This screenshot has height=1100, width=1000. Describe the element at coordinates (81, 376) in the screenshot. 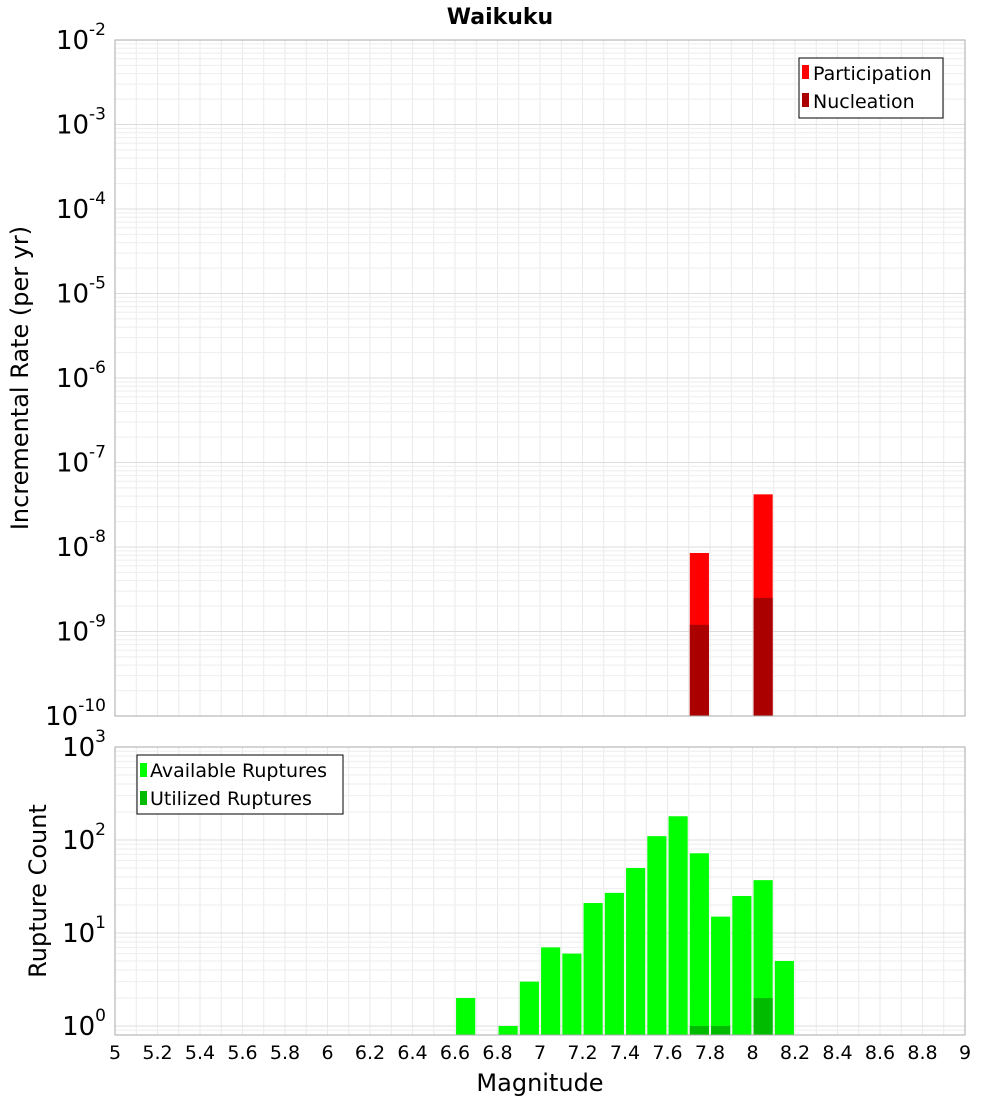

I see `rate-y-tick-label: 10⁻⁶` at that location.